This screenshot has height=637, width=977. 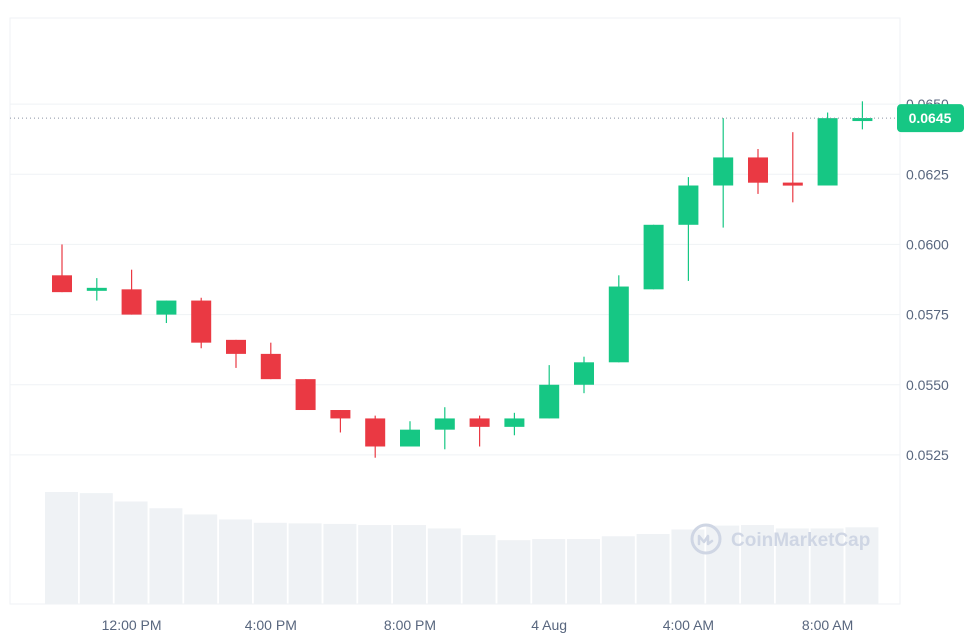 I want to click on y-tick-label: 0.0600, so click(x=927, y=244).